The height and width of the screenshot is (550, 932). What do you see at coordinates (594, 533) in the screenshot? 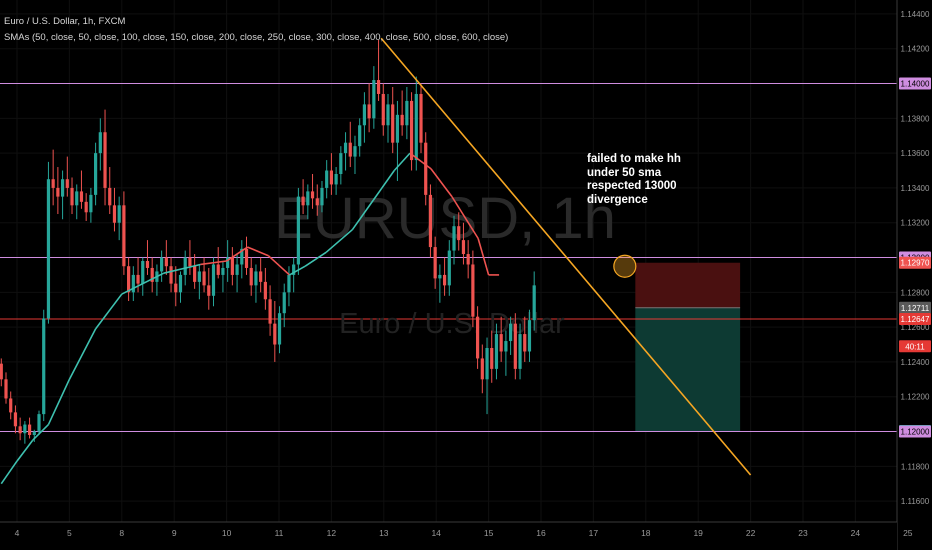
I see `time-tick-label: 17` at bounding box center [594, 533].